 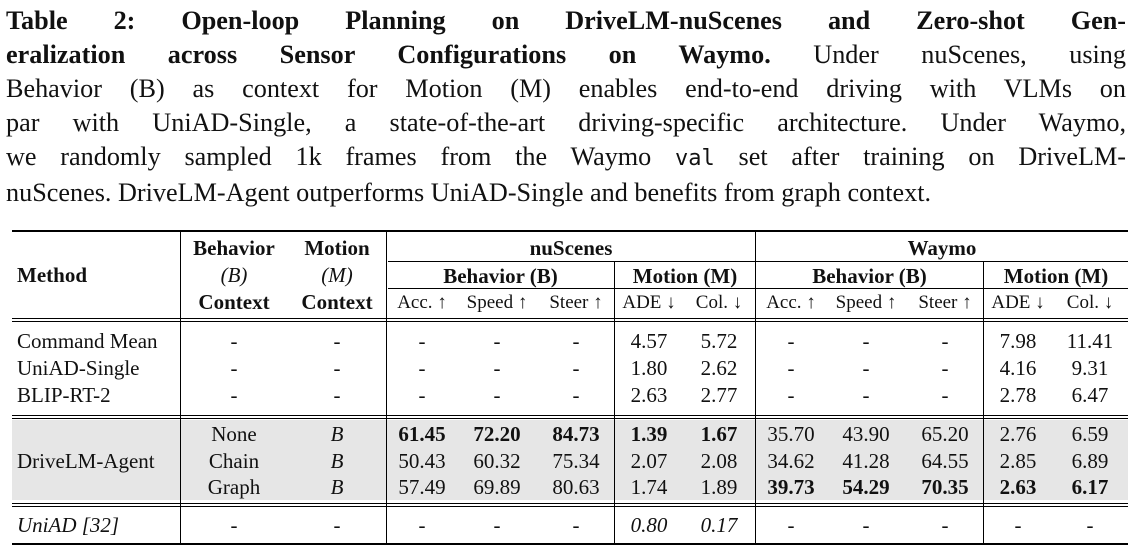 I want to click on table-cell: 2.62, so click(x=719, y=368).